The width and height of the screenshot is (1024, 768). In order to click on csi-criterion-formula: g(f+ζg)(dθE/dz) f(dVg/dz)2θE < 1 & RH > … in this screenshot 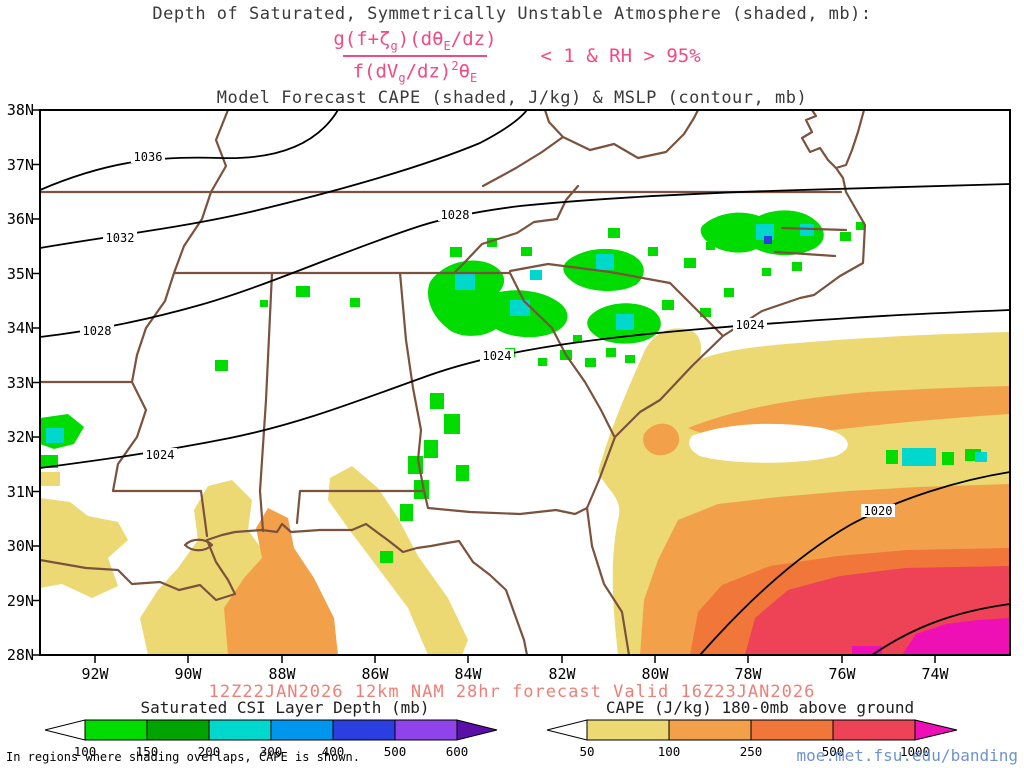, I will do `click(512, 56)`.